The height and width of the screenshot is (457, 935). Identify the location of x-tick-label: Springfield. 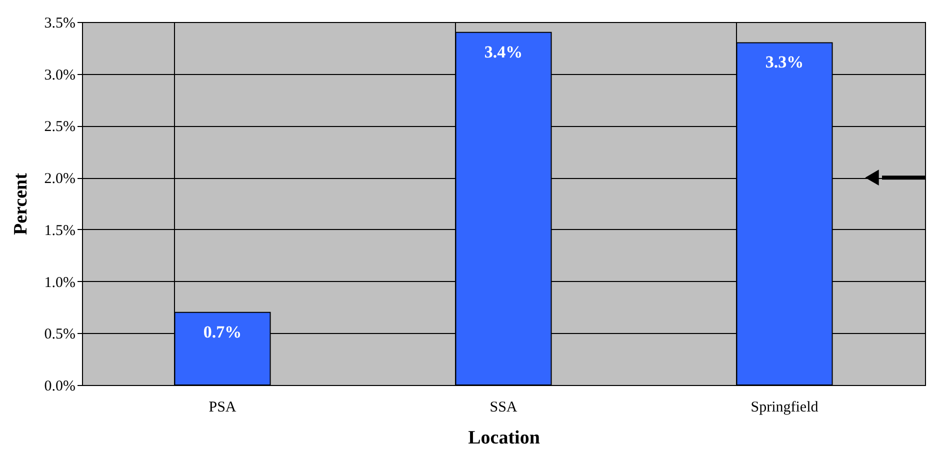
(784, 408).